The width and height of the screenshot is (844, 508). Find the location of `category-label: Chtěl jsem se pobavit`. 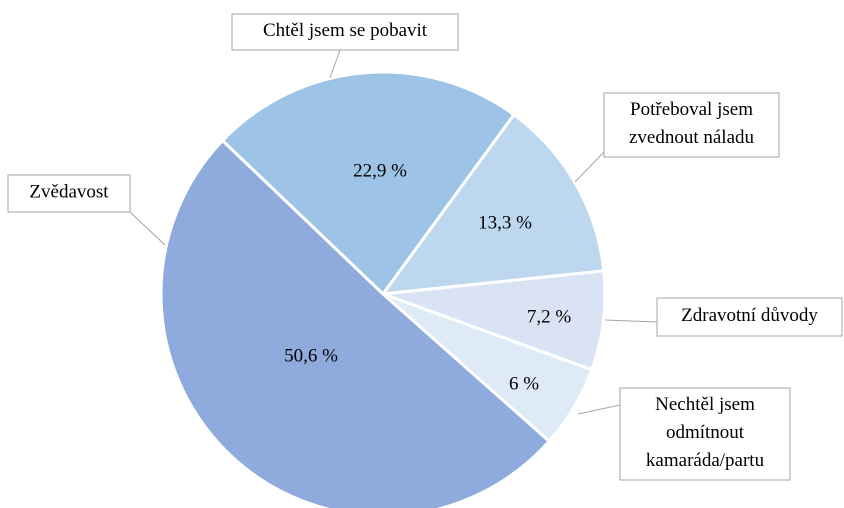

category-label: Chtěl jsem se pobavit is located at coordinates (345, 30).